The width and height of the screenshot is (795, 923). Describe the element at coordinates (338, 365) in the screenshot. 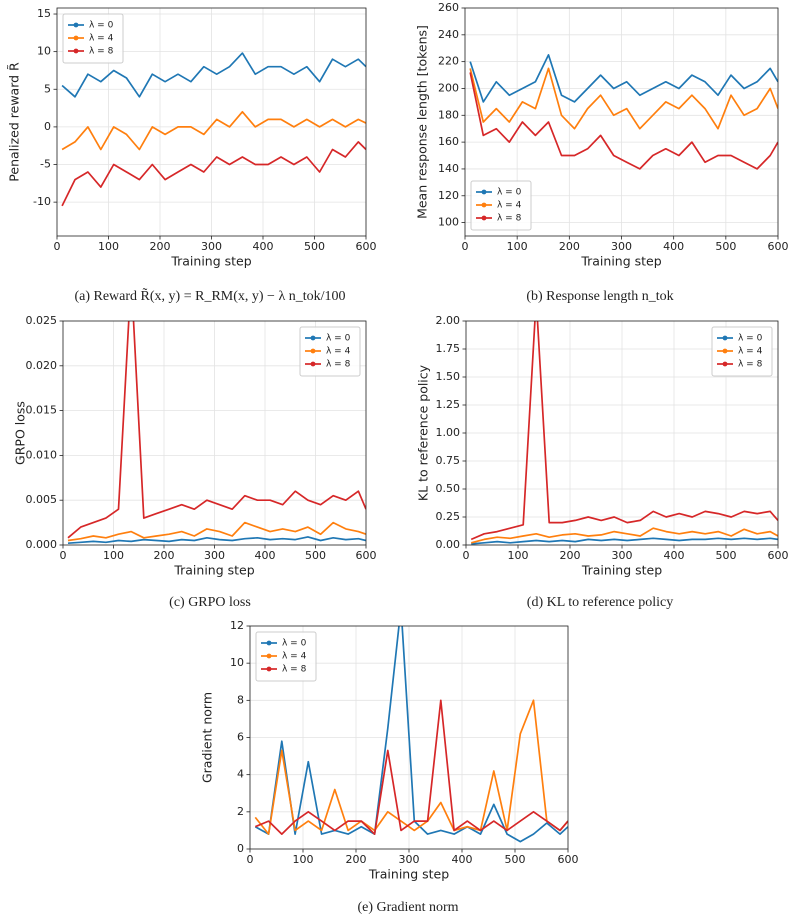

I see `legend-label: λ = 8` at that location.